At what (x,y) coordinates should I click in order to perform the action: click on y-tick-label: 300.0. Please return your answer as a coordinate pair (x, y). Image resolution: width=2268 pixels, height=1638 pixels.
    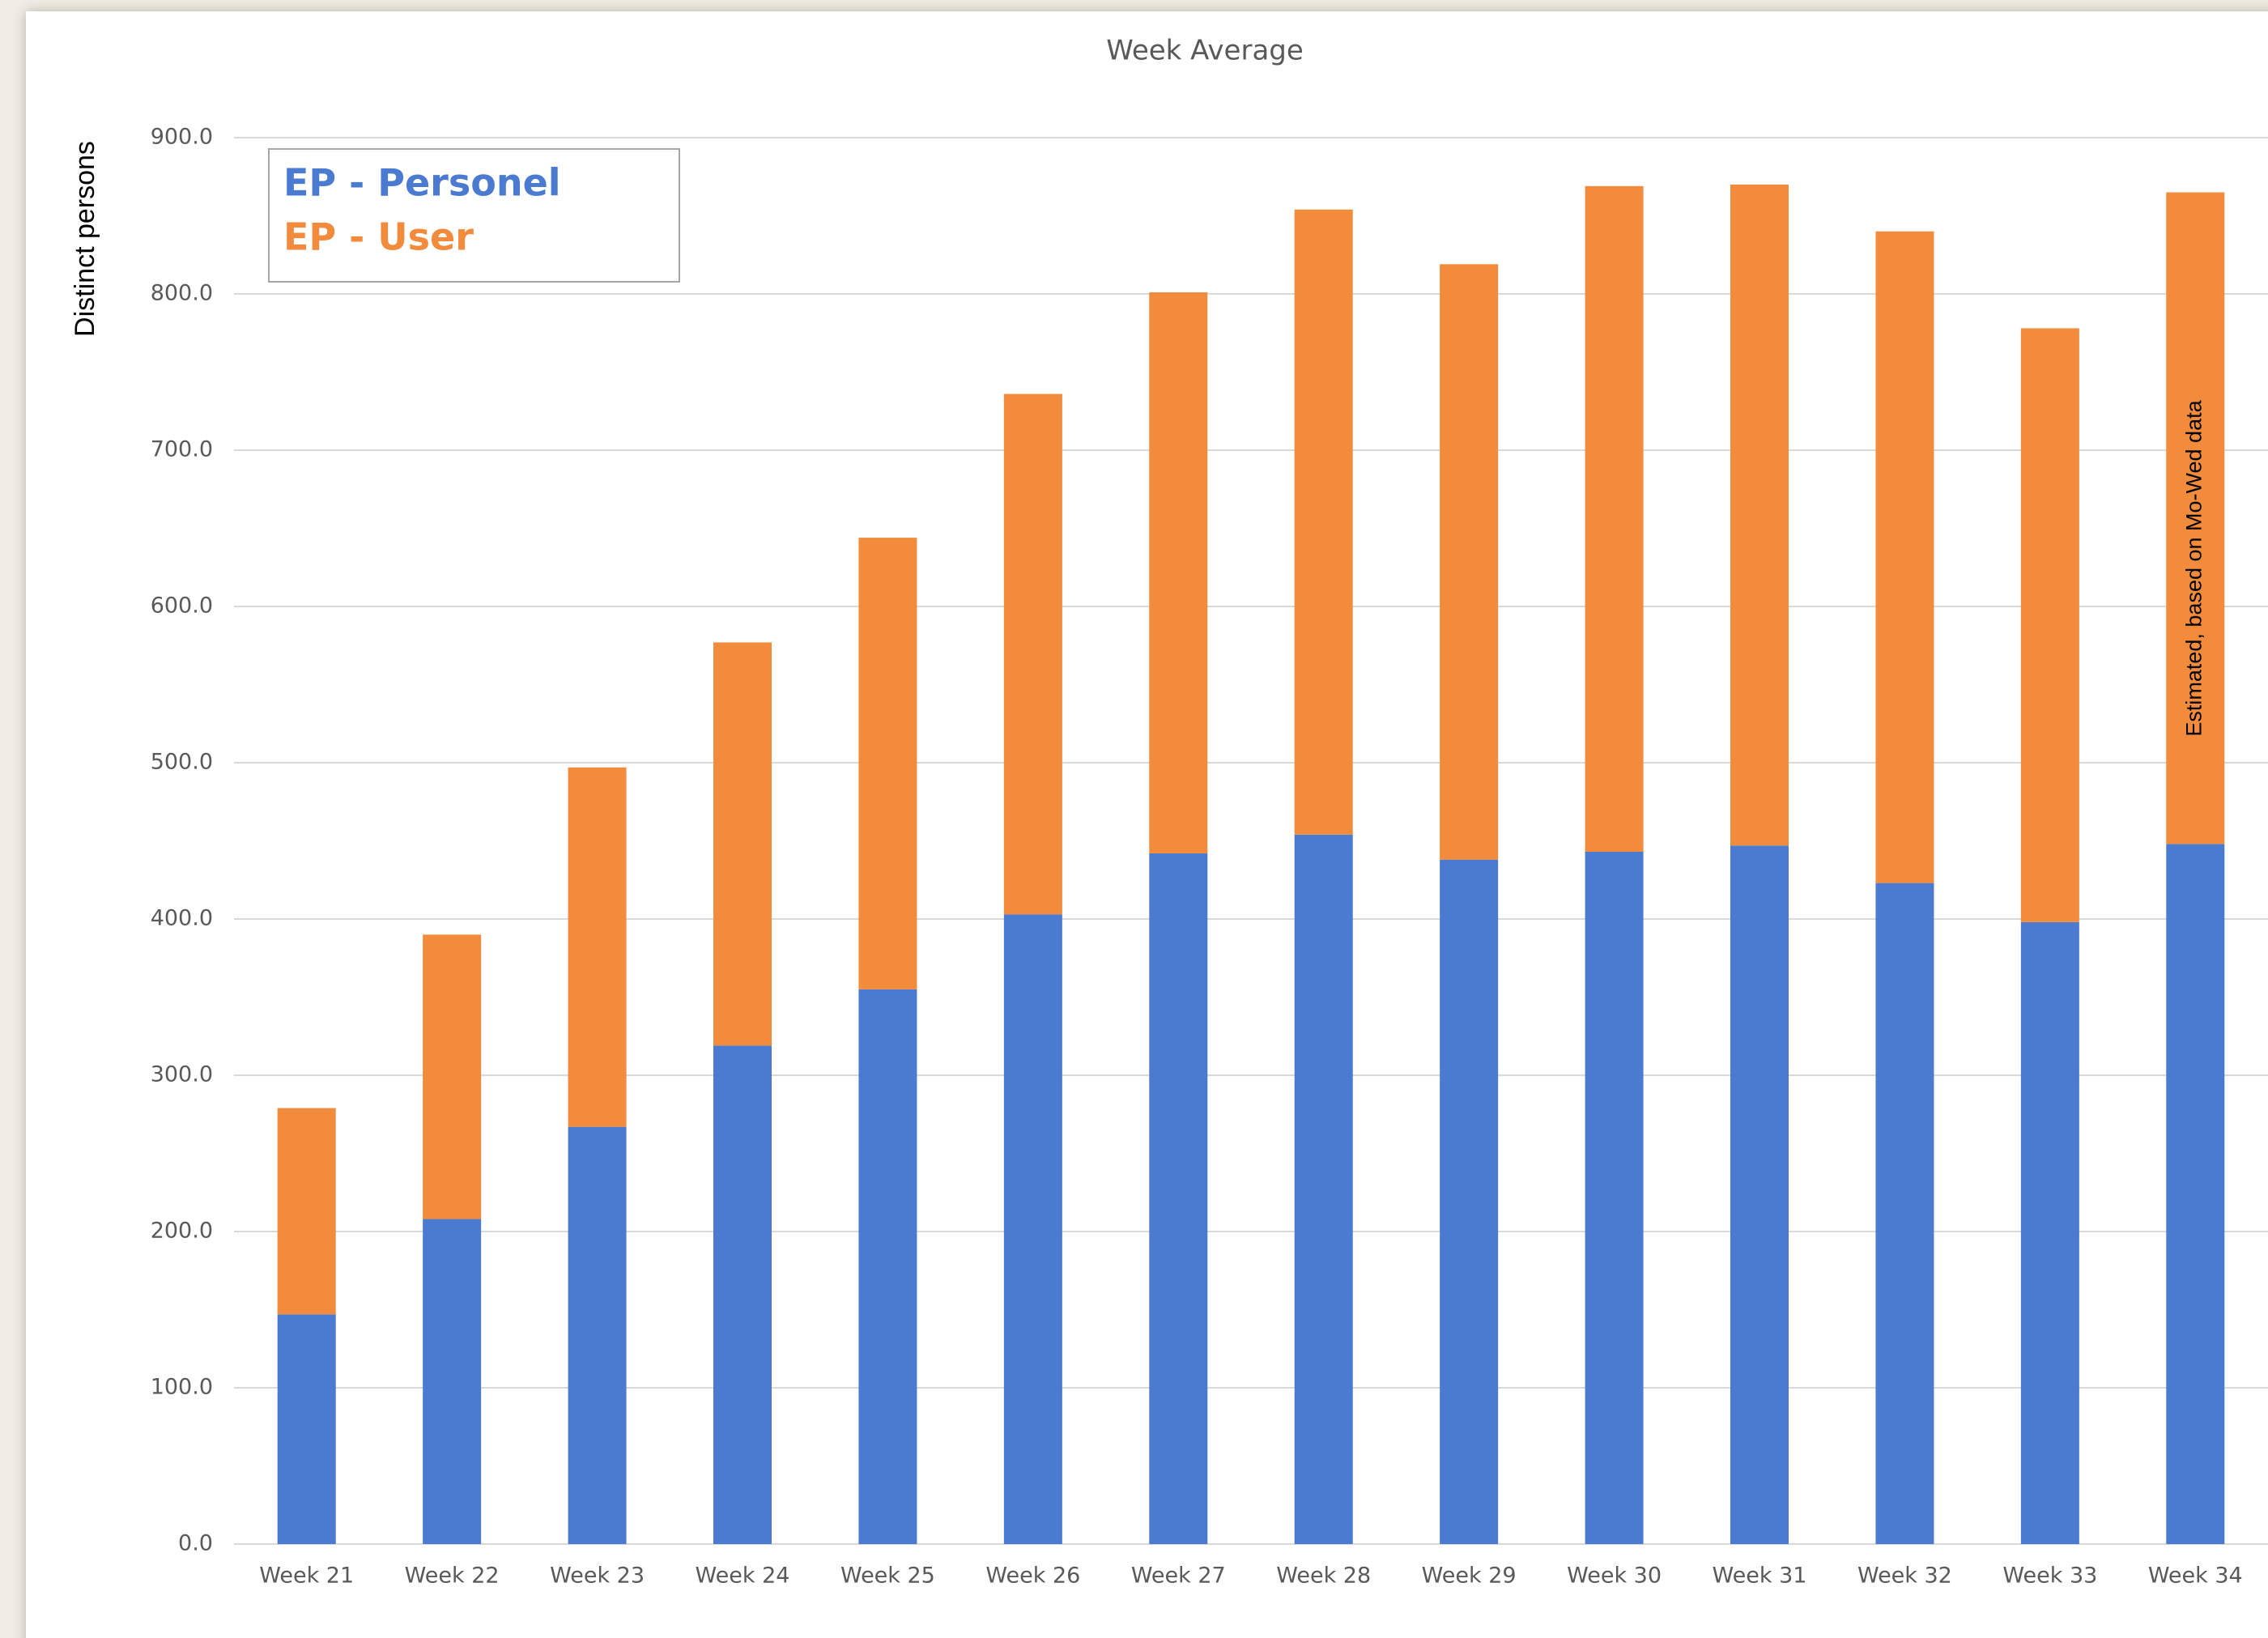
    Looking at the image, I should click on (182, 1074).